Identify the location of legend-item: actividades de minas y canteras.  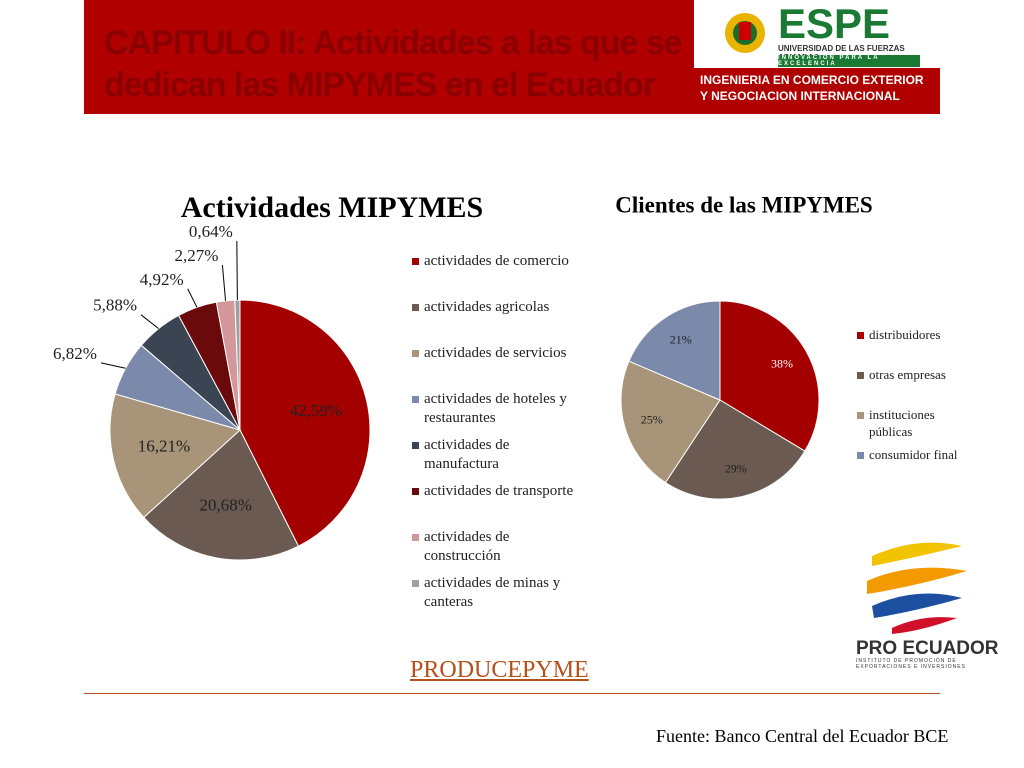
(494, 593).